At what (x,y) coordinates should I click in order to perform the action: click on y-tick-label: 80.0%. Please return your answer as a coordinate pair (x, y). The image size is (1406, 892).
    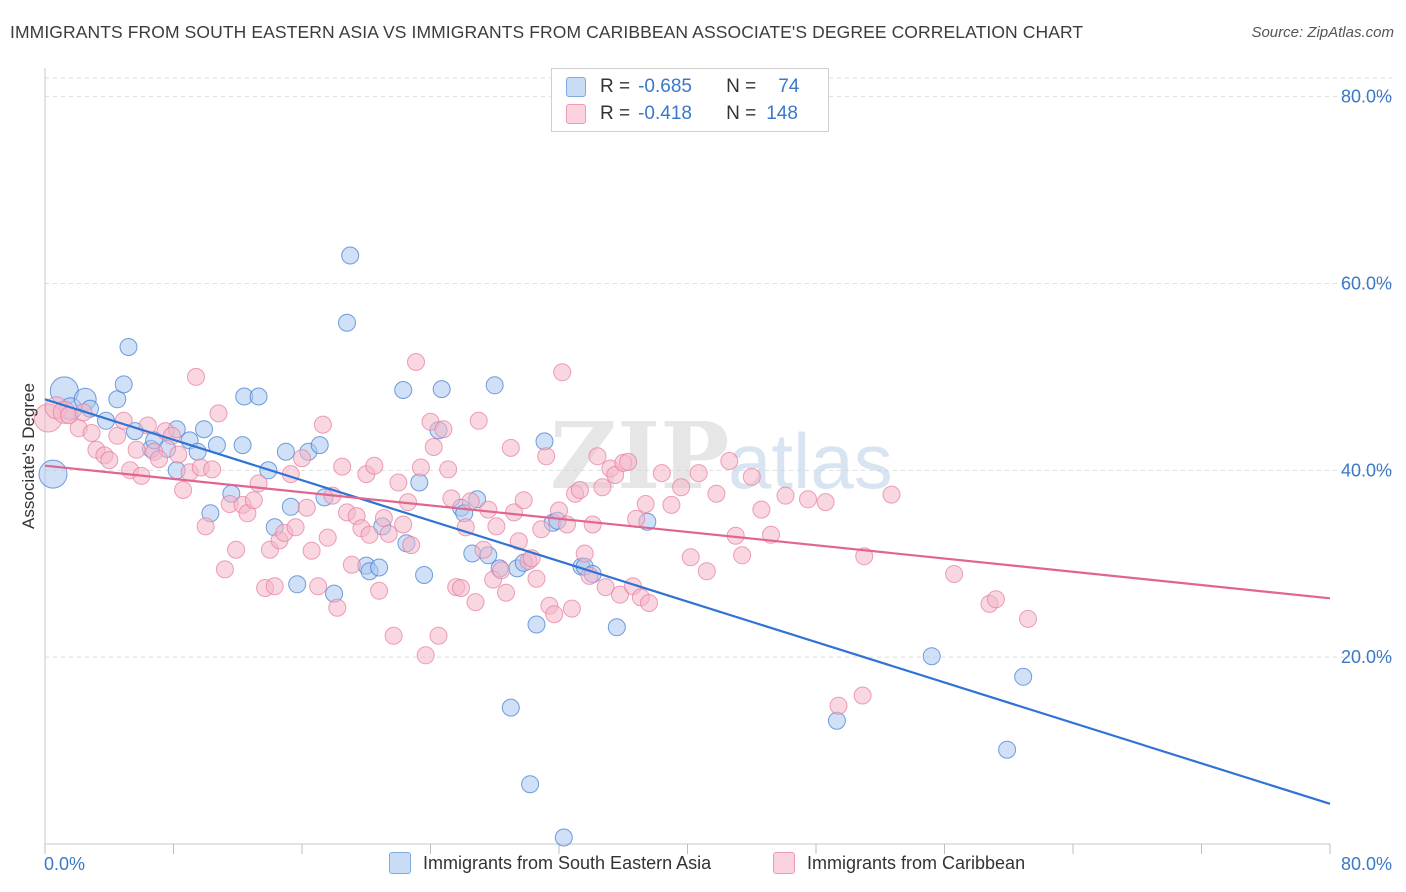
    Looking at the image, I should click on (1366, 97).